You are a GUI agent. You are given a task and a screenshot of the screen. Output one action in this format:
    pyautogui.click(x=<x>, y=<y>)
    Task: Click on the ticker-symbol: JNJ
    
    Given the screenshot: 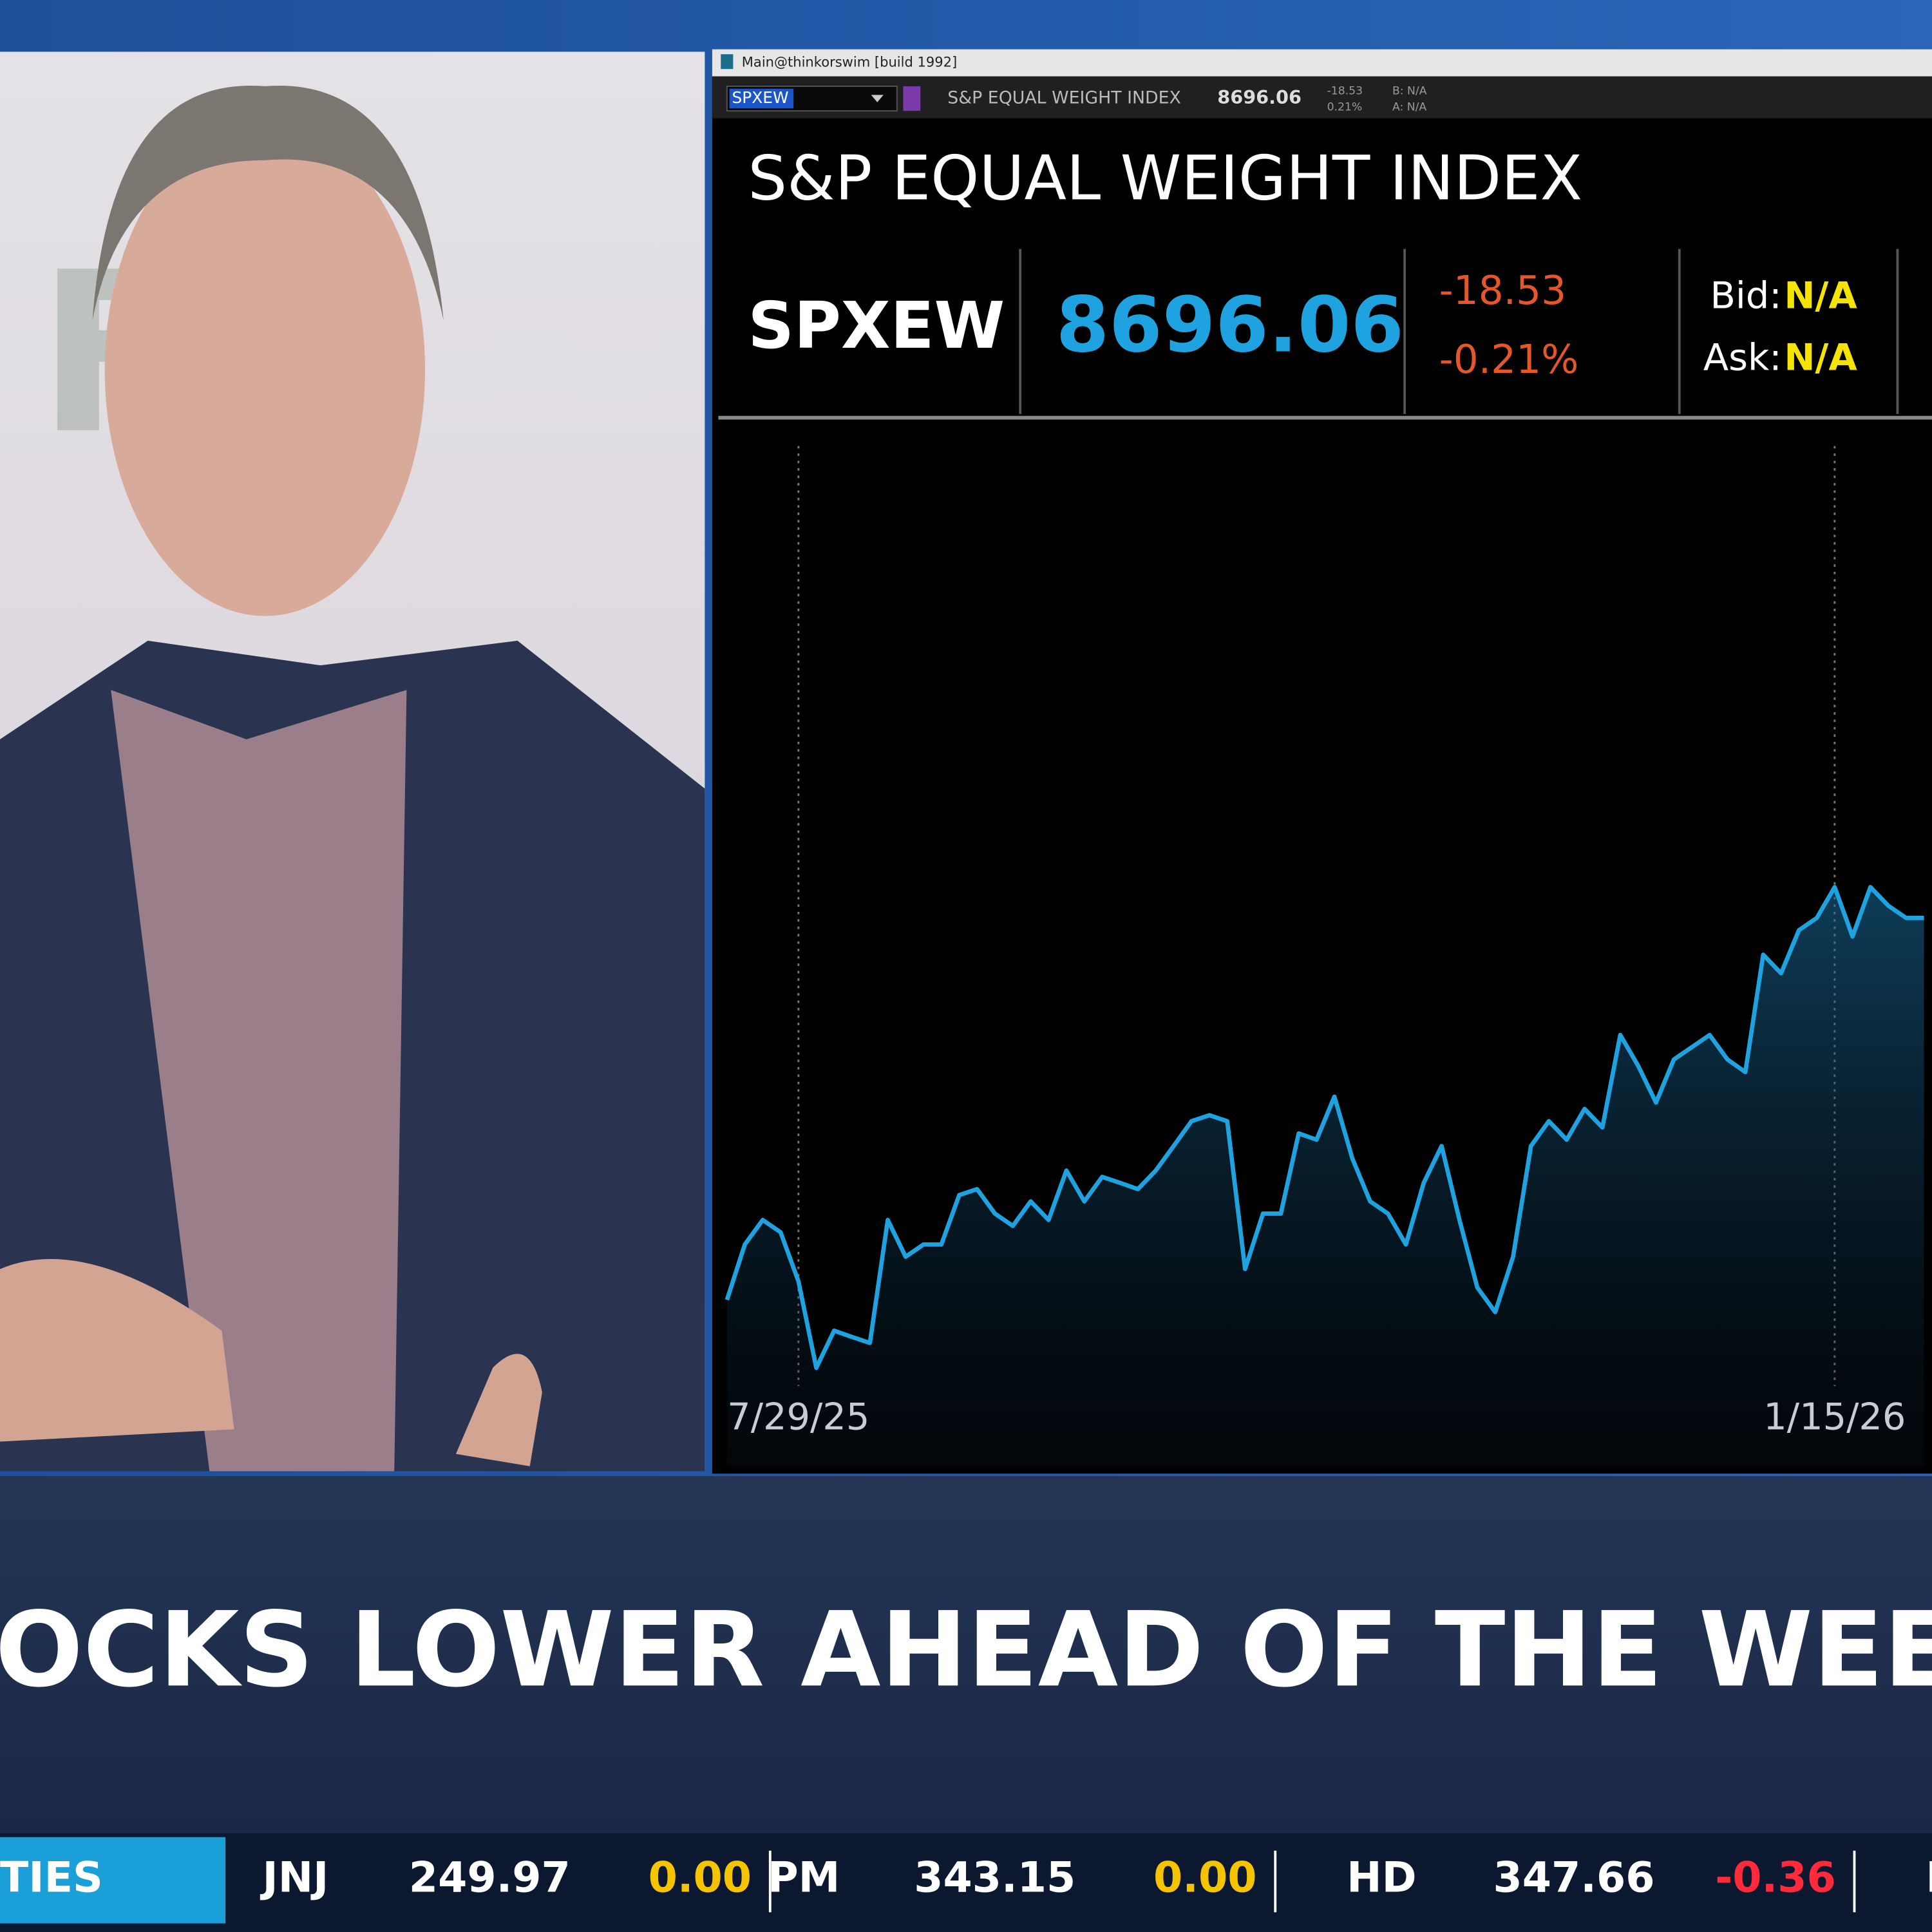 What is the action you would take?
    pyautogui.click(x=294, y=1878)
    